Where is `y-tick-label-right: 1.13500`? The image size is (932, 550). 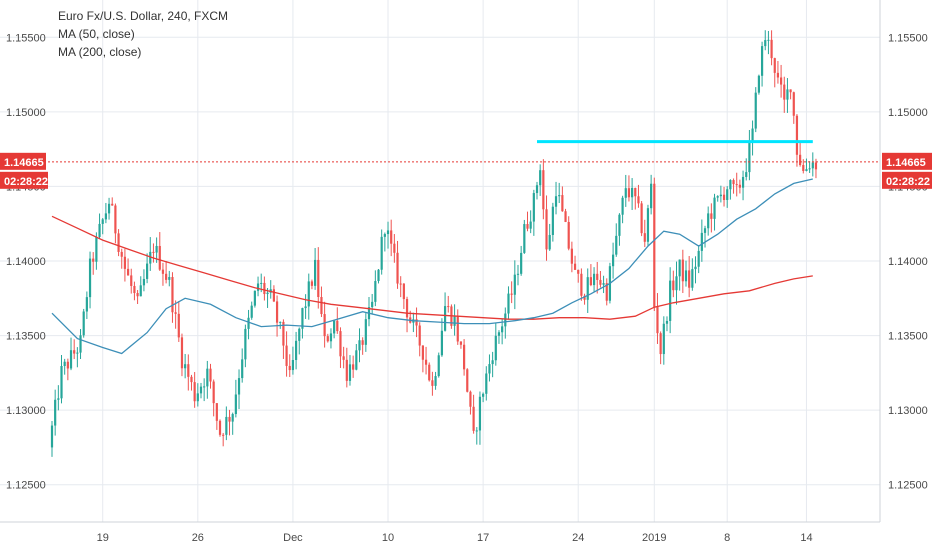 y-tick-label-right: 1.13500 is located at coordinates (908, 337).